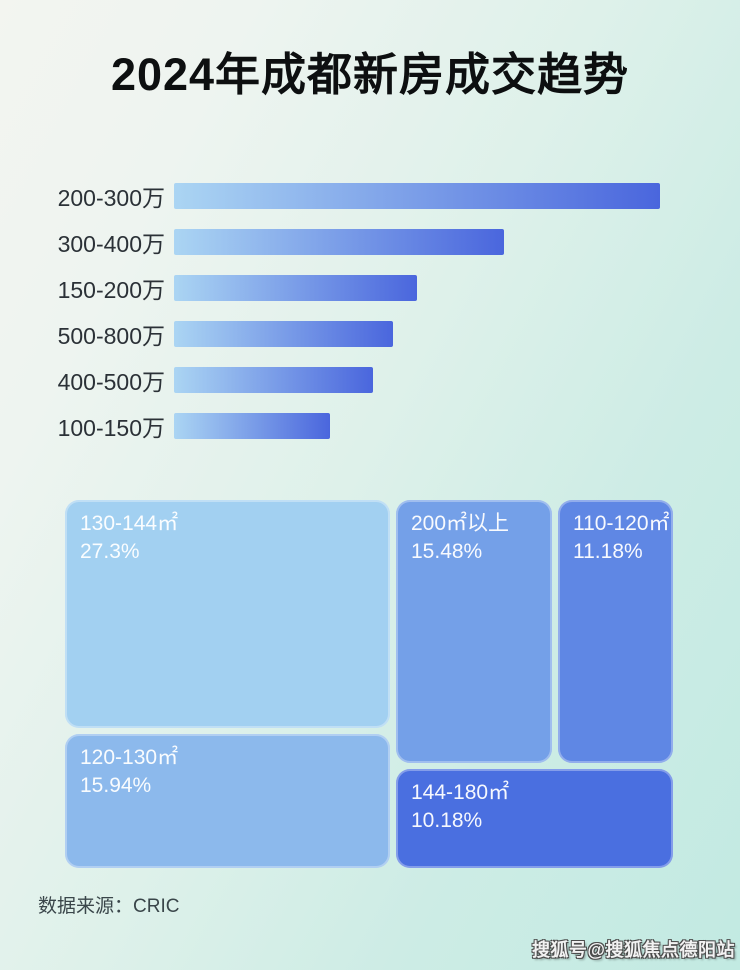 The height and width of the screenshot is (970, 740). What do you see at coordinates (111, 198) in the screenshot?
I see `bar-category-label: 200-300万` at bounding box center [111, 198].